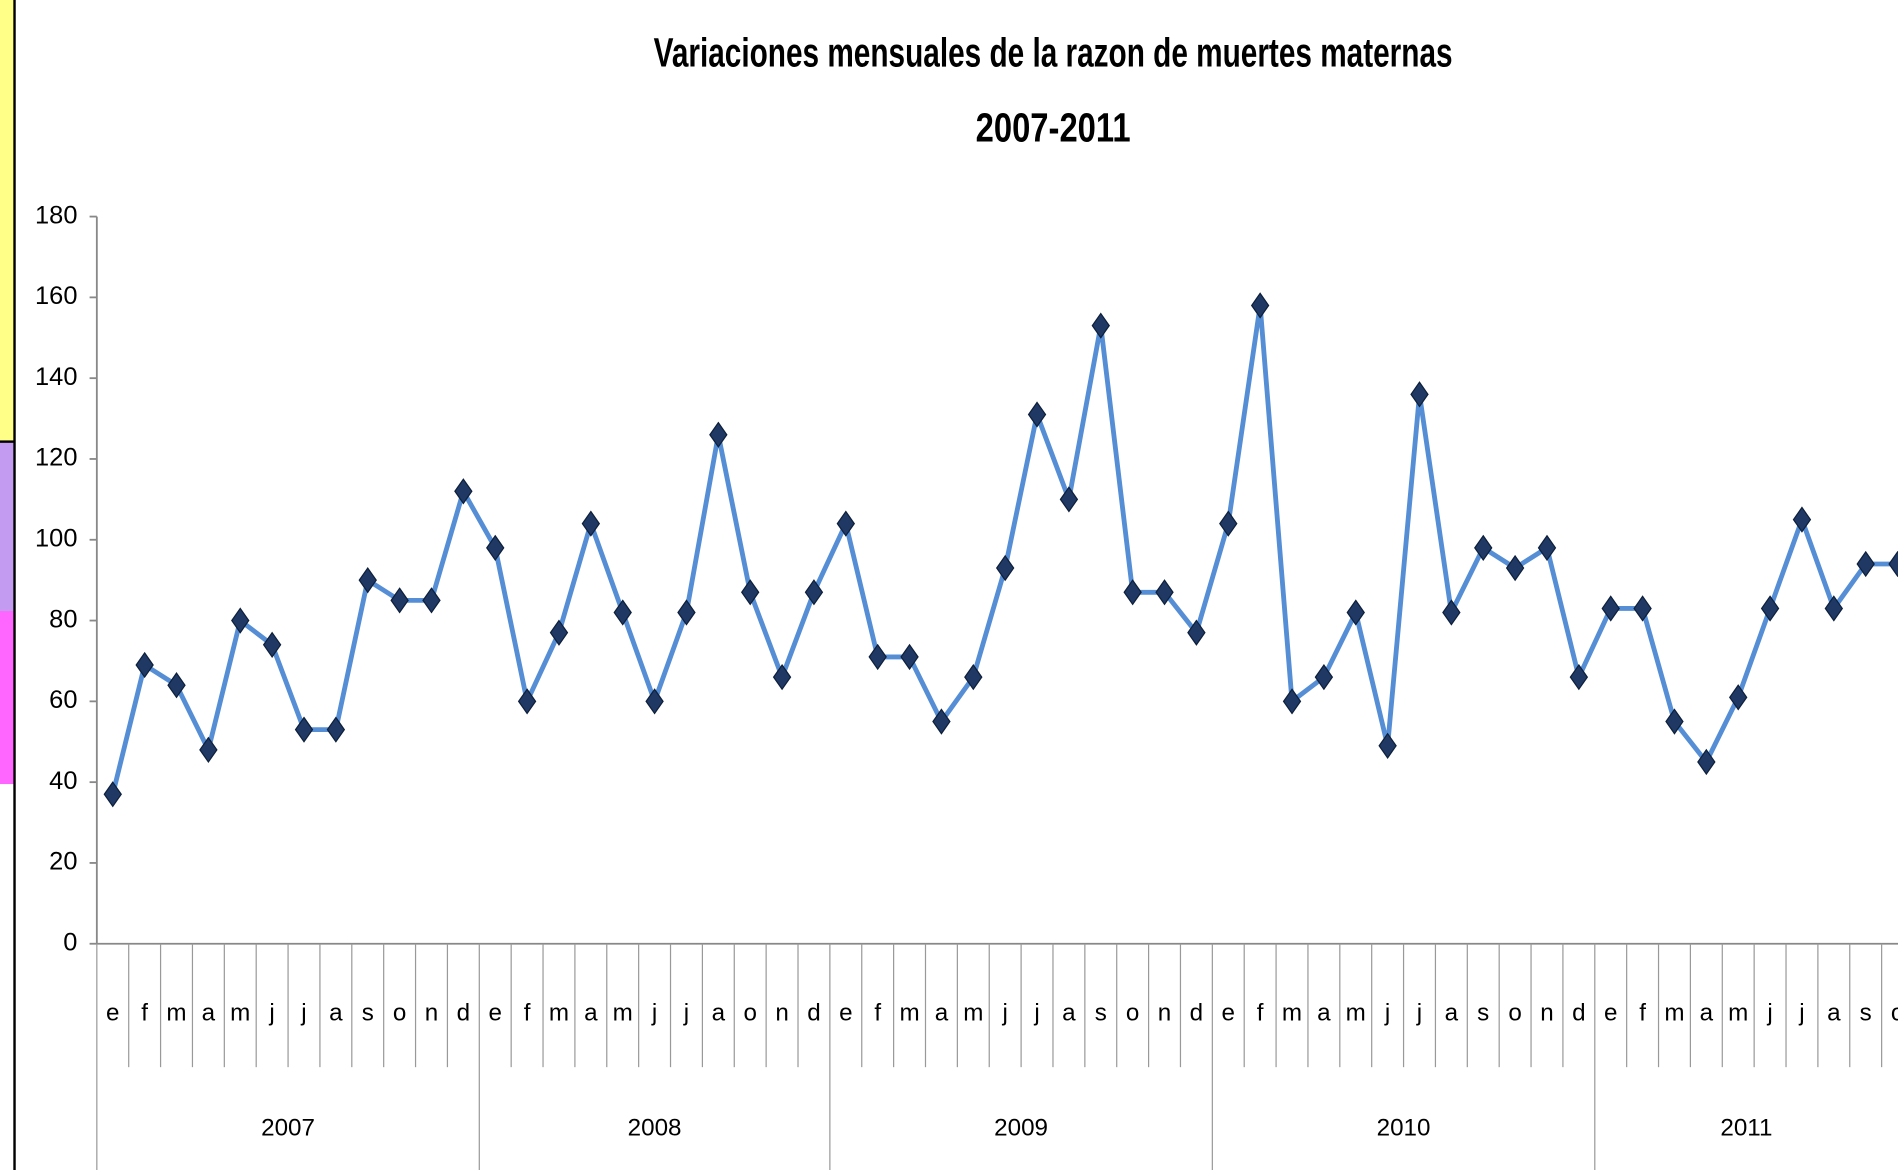  Describe the element at coordinates (56, 538) in the screenshot. I see `y-tick-label: 100` at that location.